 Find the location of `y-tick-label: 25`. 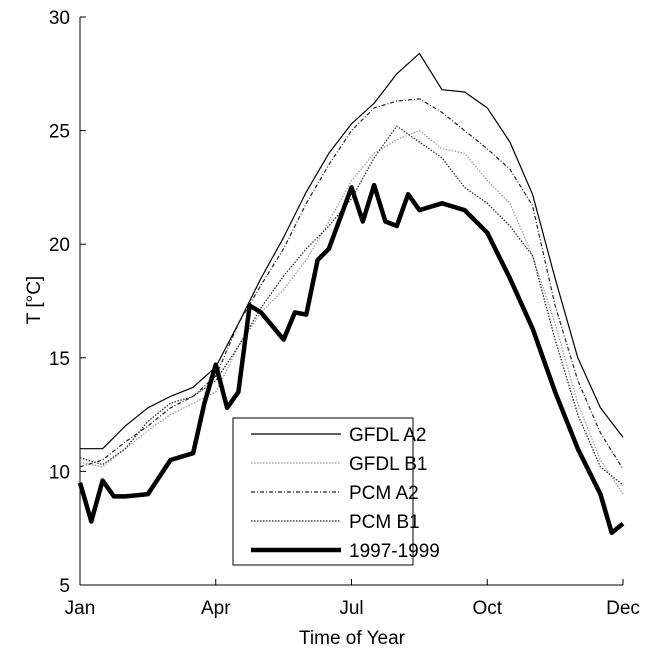

y-tick-label: 25 is located at coordinates (59, 132).